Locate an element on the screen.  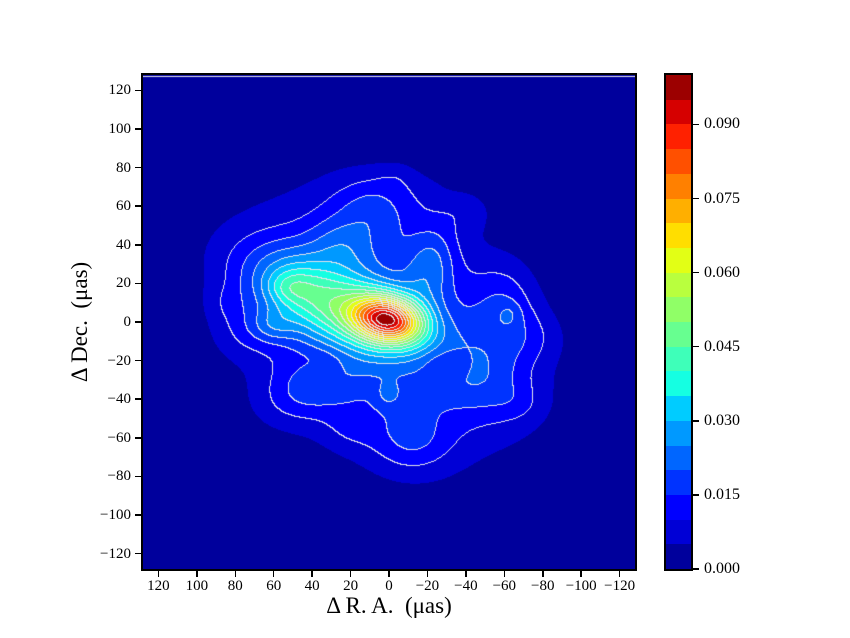
x-tick-label: 120 is located at coordinates (158, 586).